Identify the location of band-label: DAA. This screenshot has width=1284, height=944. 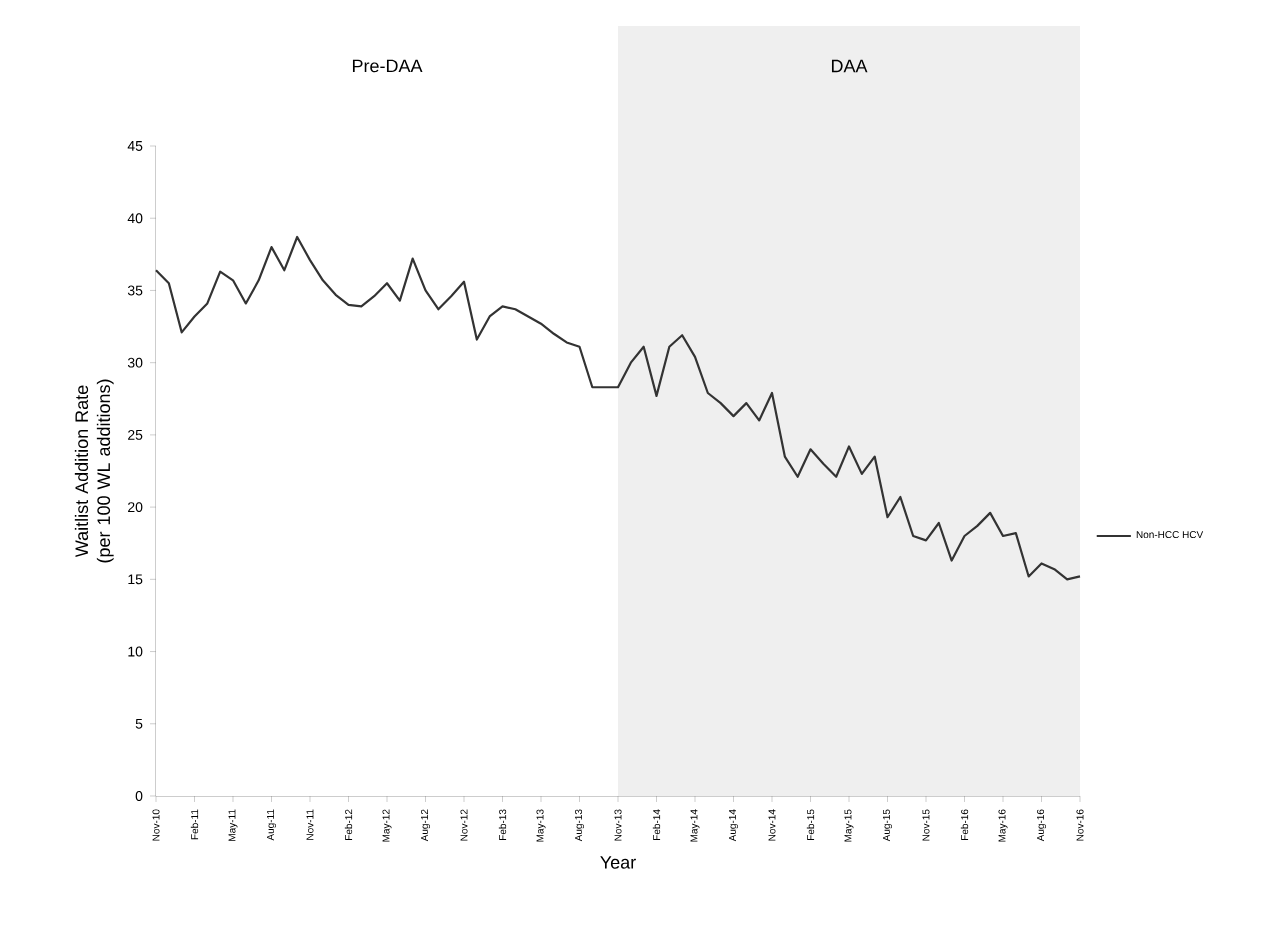
(849, 66).